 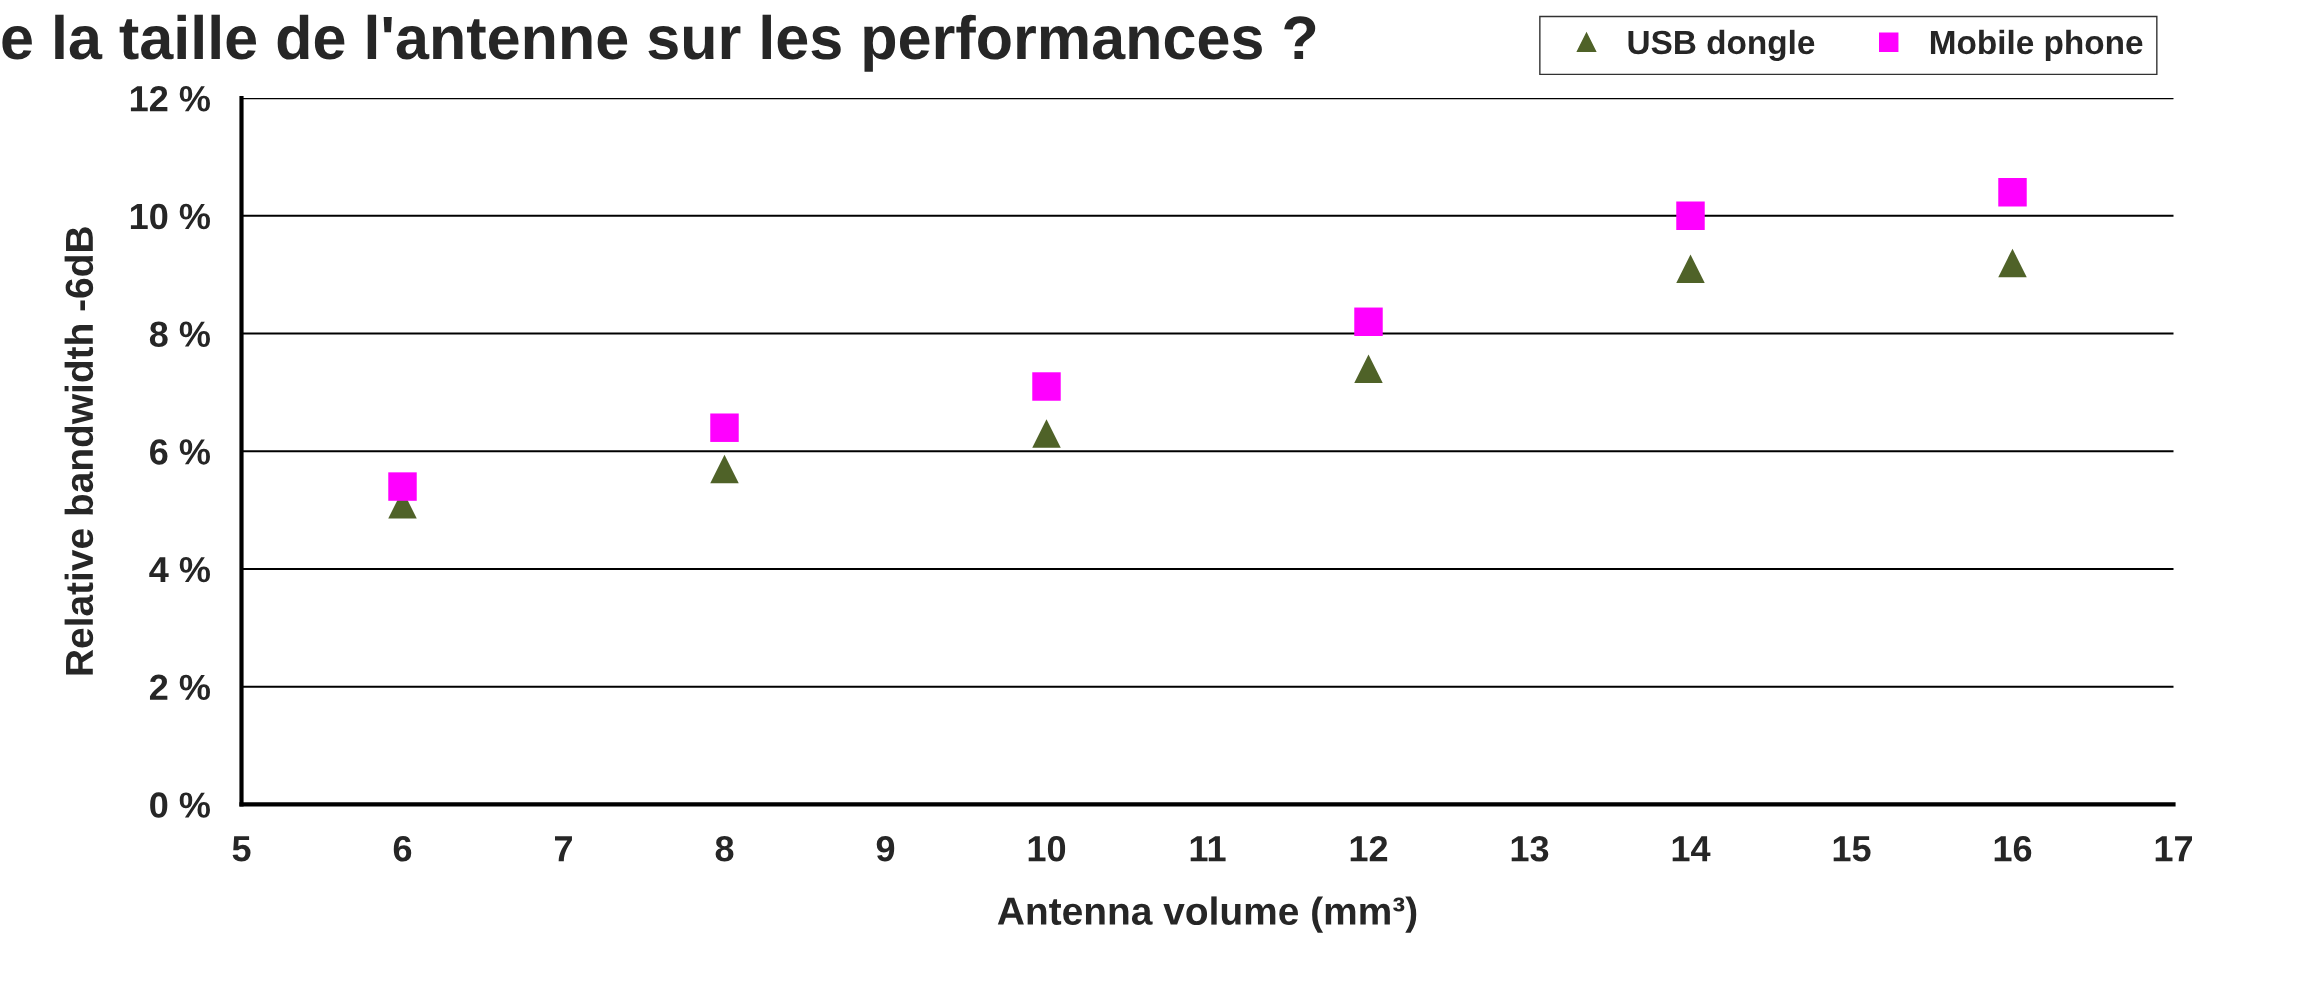 What do you see at coordinates (79, 451) in the screenshot?
I see `y-axis-title: Relative bandwidth -6dB` at bounding box center [79, 451].